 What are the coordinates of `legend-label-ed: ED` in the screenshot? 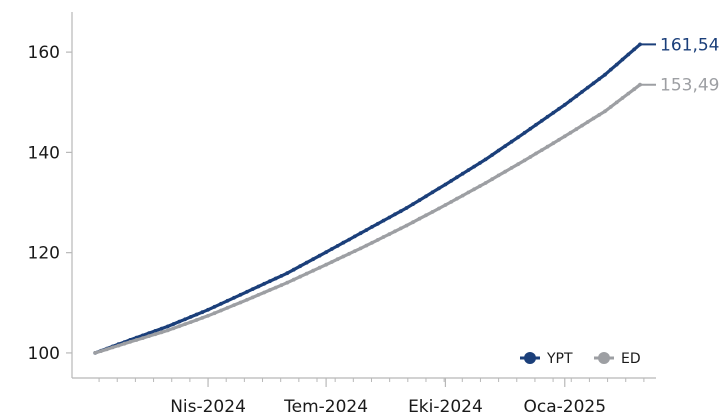 It's located at (631, 359).